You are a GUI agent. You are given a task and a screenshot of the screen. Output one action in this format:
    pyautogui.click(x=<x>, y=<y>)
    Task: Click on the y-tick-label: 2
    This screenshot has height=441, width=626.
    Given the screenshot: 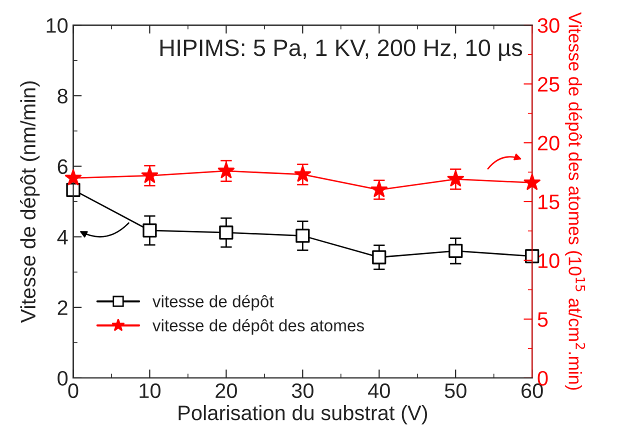 What is the action you would take?
    pyautogui.click(x=63, y=307)
    